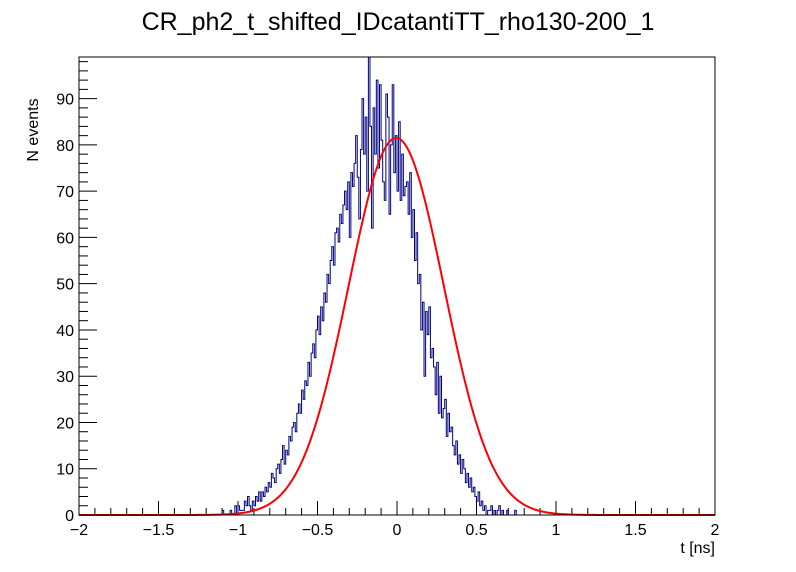 The image size is (796, 572). I want to click on y-tick-labels: 0 10 20 30 40 50 60 70 80 90, so click(65, 308).